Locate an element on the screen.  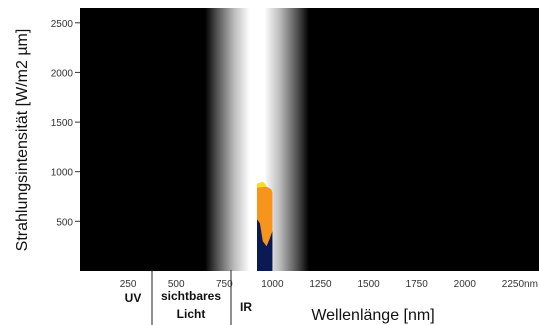
x-unit-label: nm is located at coordinates (531, 284).